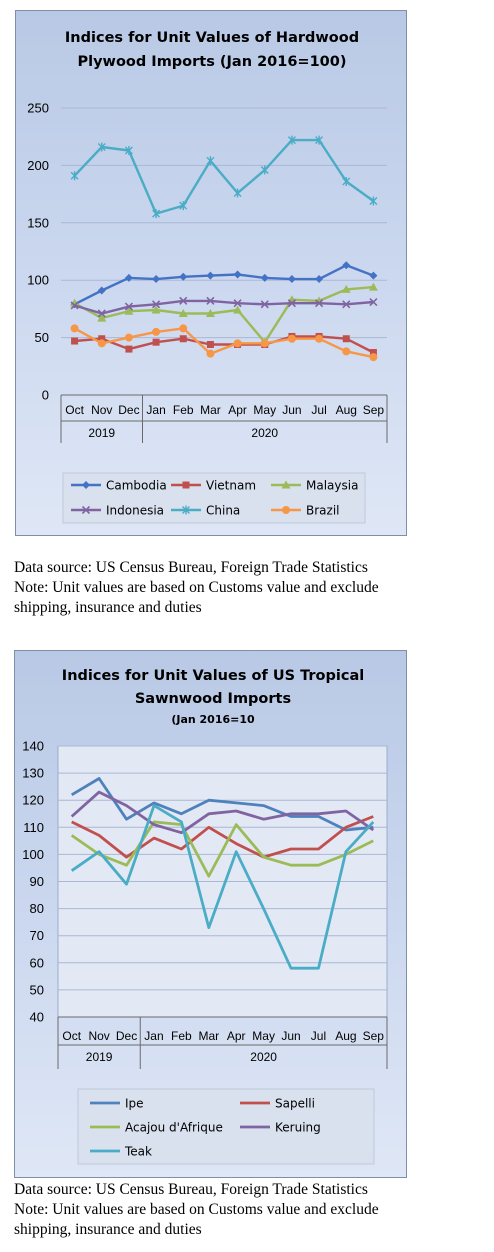  I want to click on note-text-line2: shipping, insurance and duties, so click(108, 607).